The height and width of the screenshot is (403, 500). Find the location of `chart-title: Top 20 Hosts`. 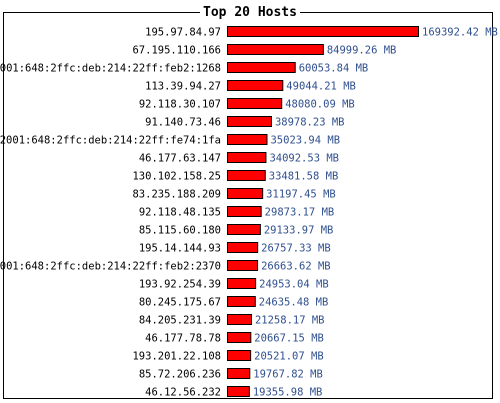

chart-title: Top 20 Hosts is located at coordinates (250, 12).